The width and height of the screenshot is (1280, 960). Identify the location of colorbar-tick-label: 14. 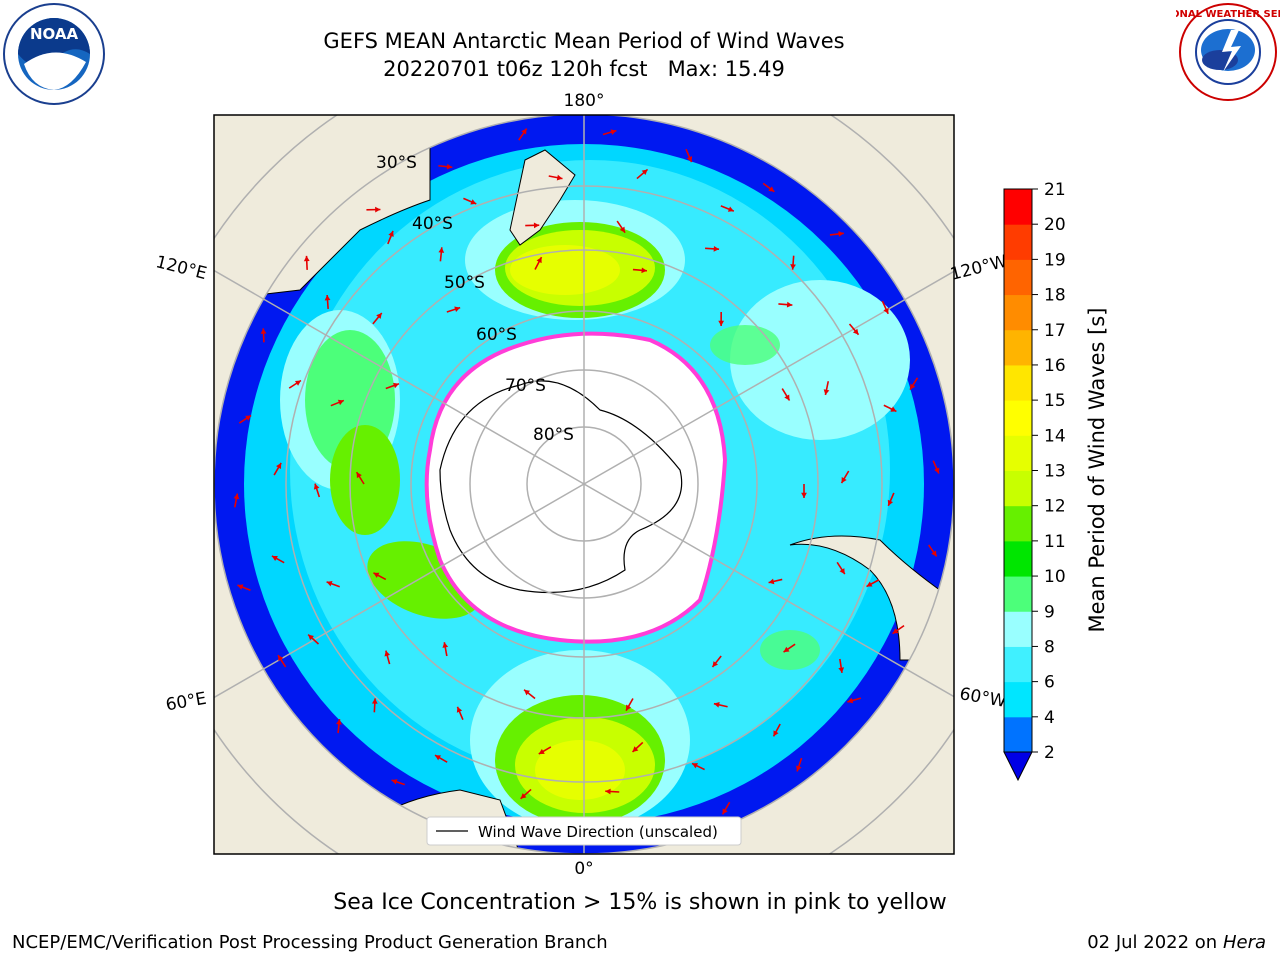
(1055, 436).